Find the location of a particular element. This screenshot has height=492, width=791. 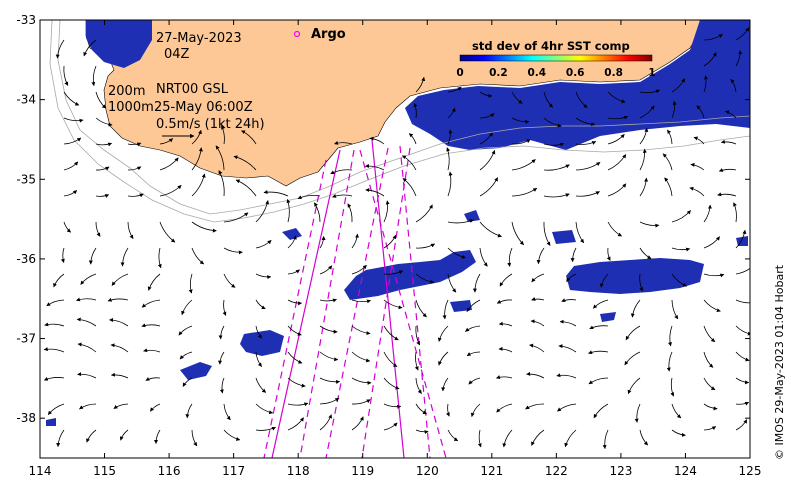

x-tick-label: 114 is located at coordinates (40, 471).